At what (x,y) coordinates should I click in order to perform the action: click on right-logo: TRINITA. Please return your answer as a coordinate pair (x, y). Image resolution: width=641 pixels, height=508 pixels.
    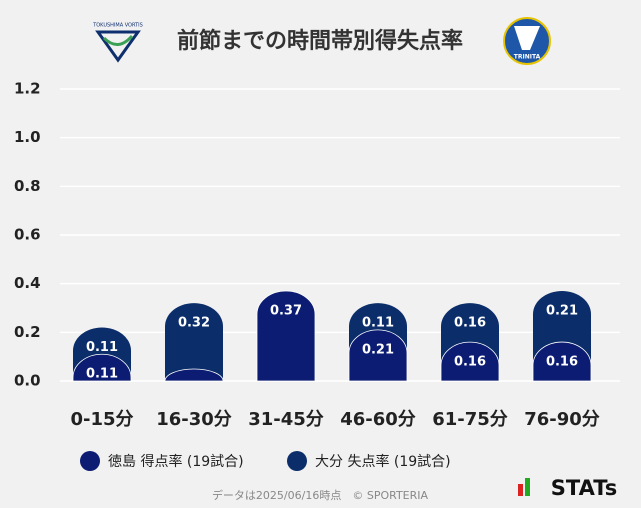
    Looking at the image, I should click on (527, 41).